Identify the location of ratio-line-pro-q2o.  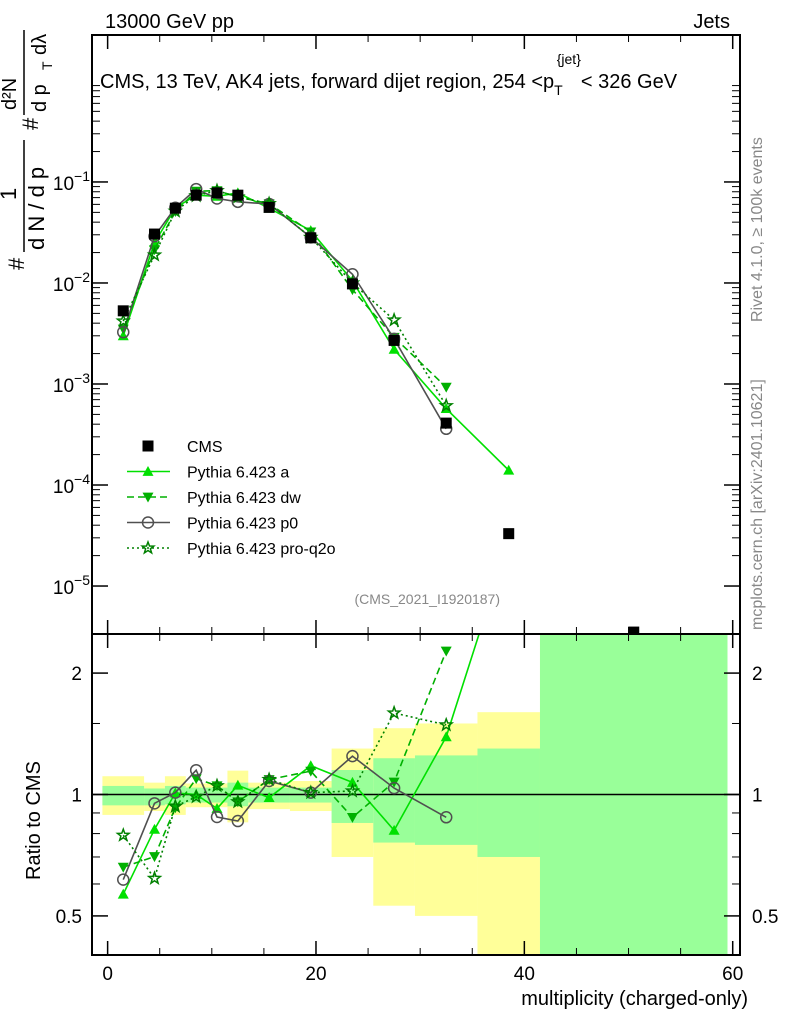
(284, 796).